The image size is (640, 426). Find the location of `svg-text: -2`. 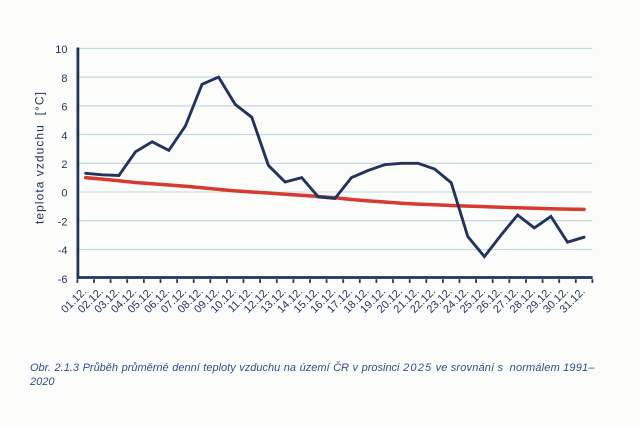

svg-text: -2 is located at coordinates (63, 222).